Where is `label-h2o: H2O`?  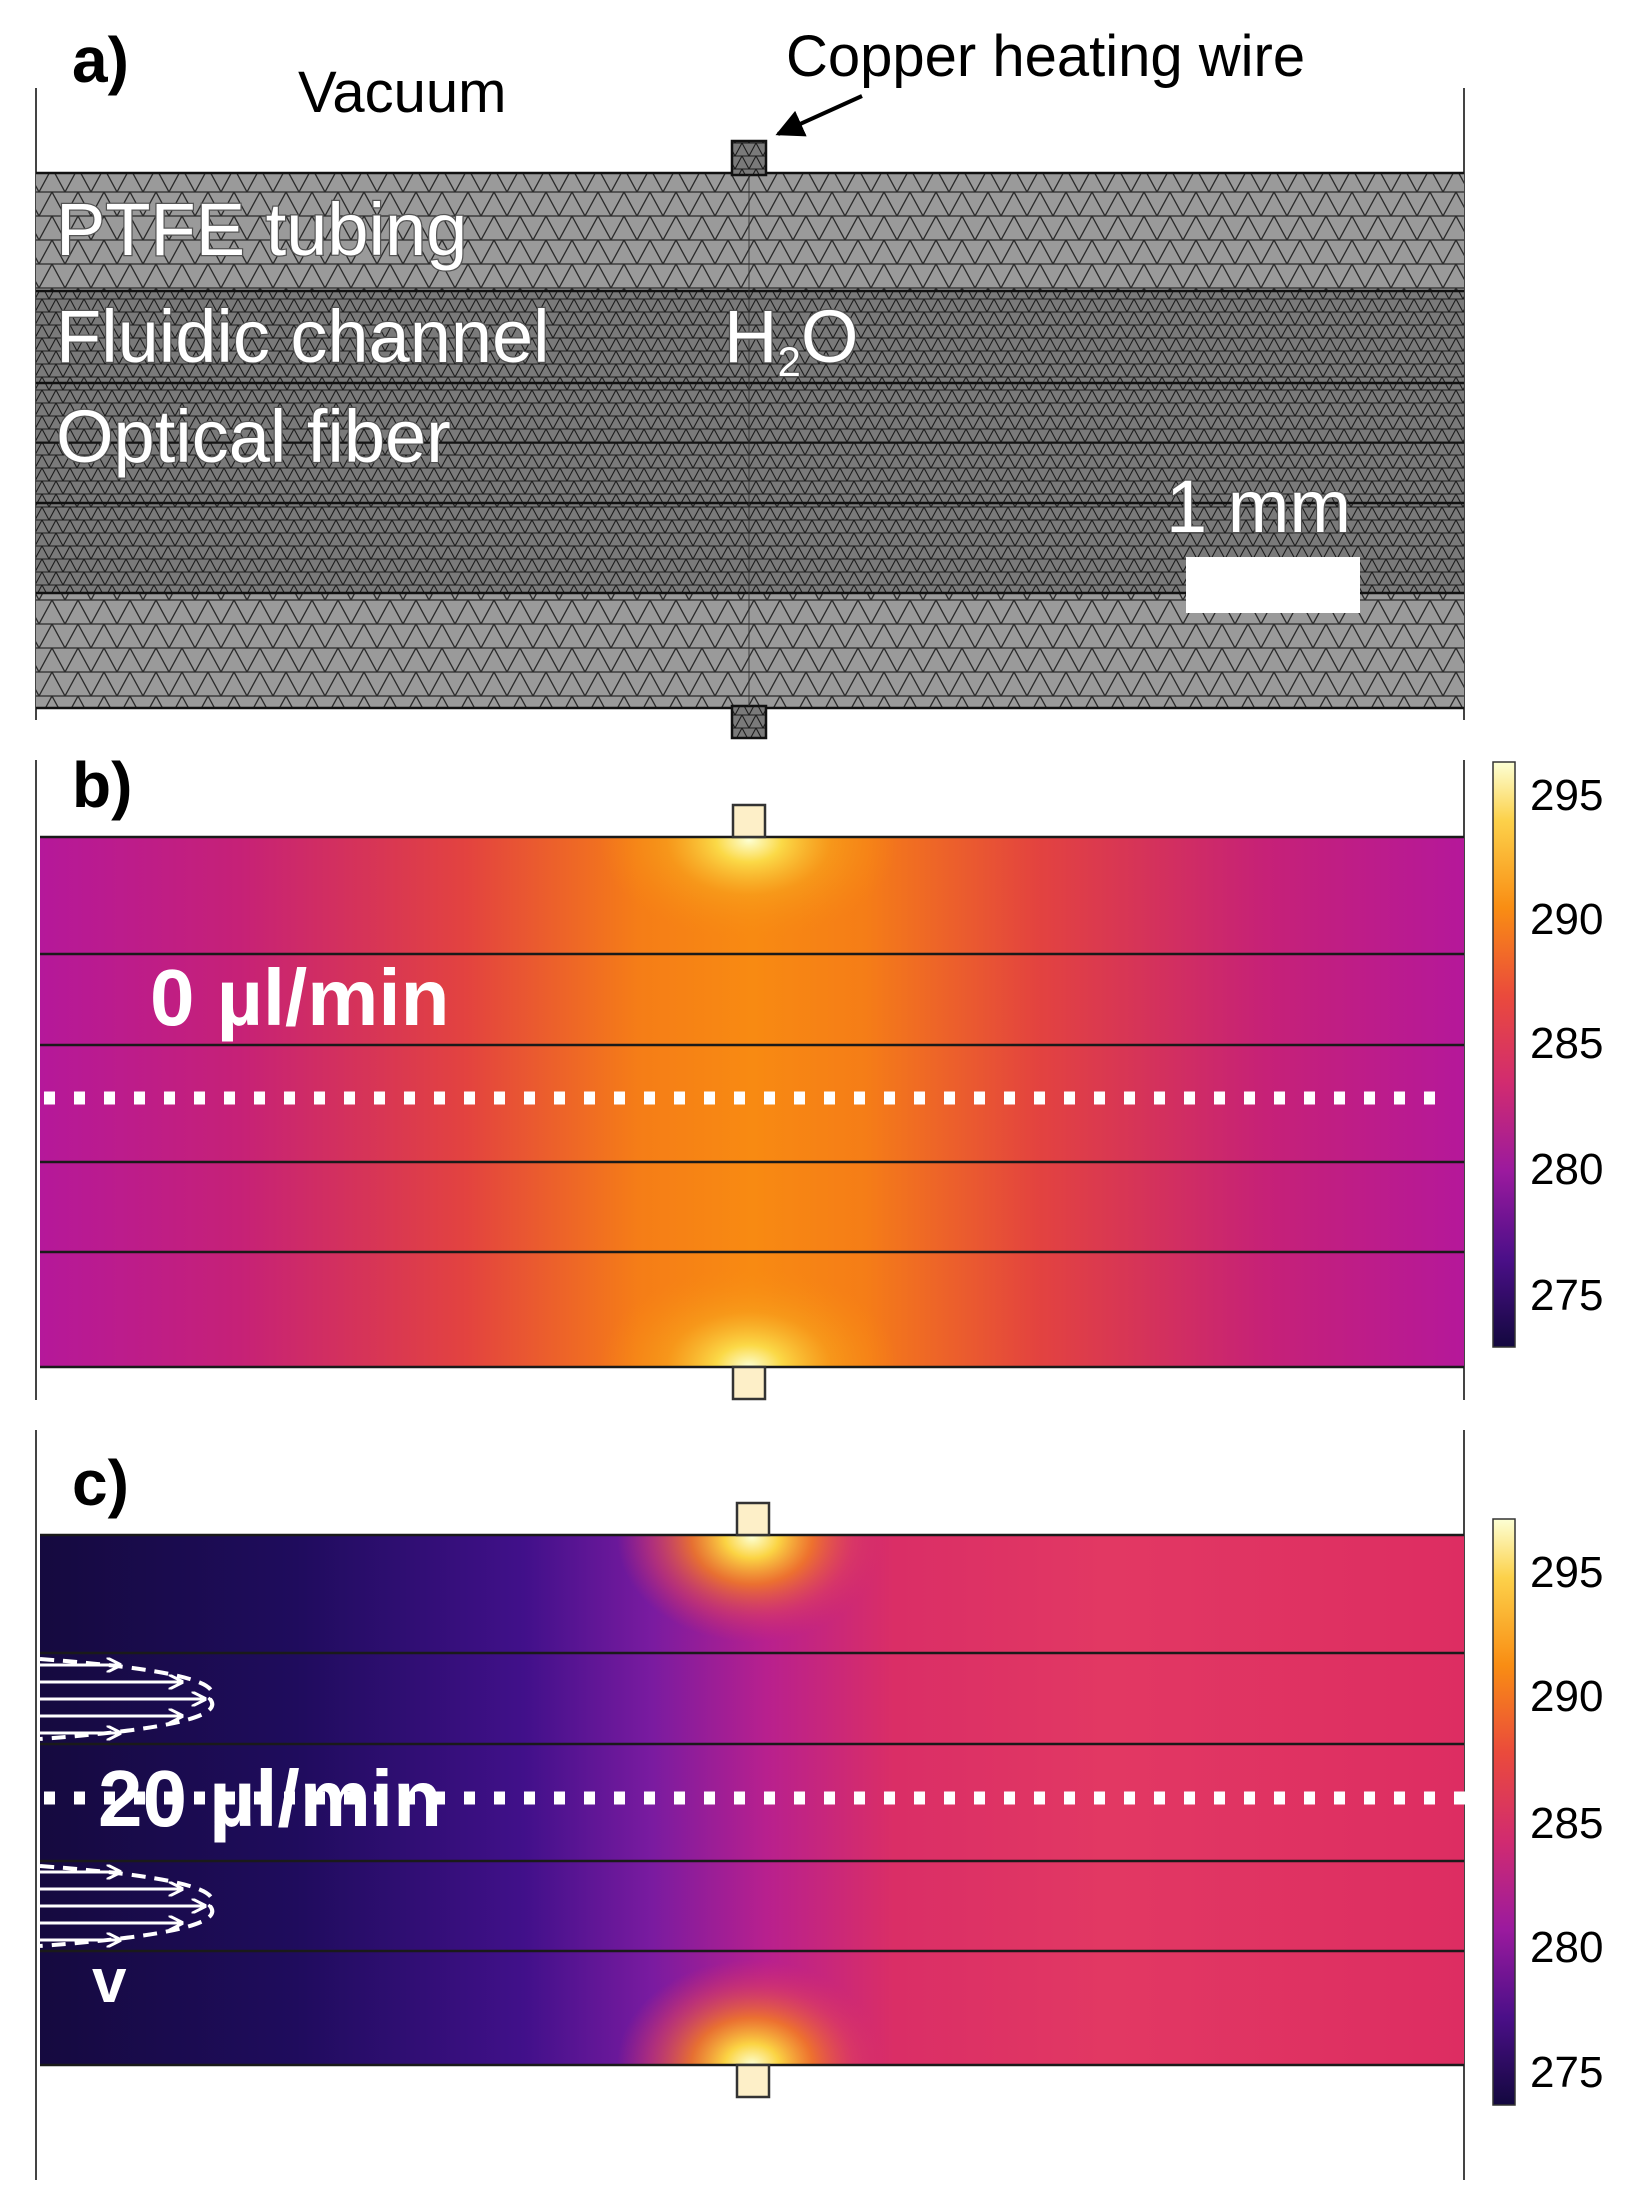 label-h2o: H2O is located at coordinates (791, 340).